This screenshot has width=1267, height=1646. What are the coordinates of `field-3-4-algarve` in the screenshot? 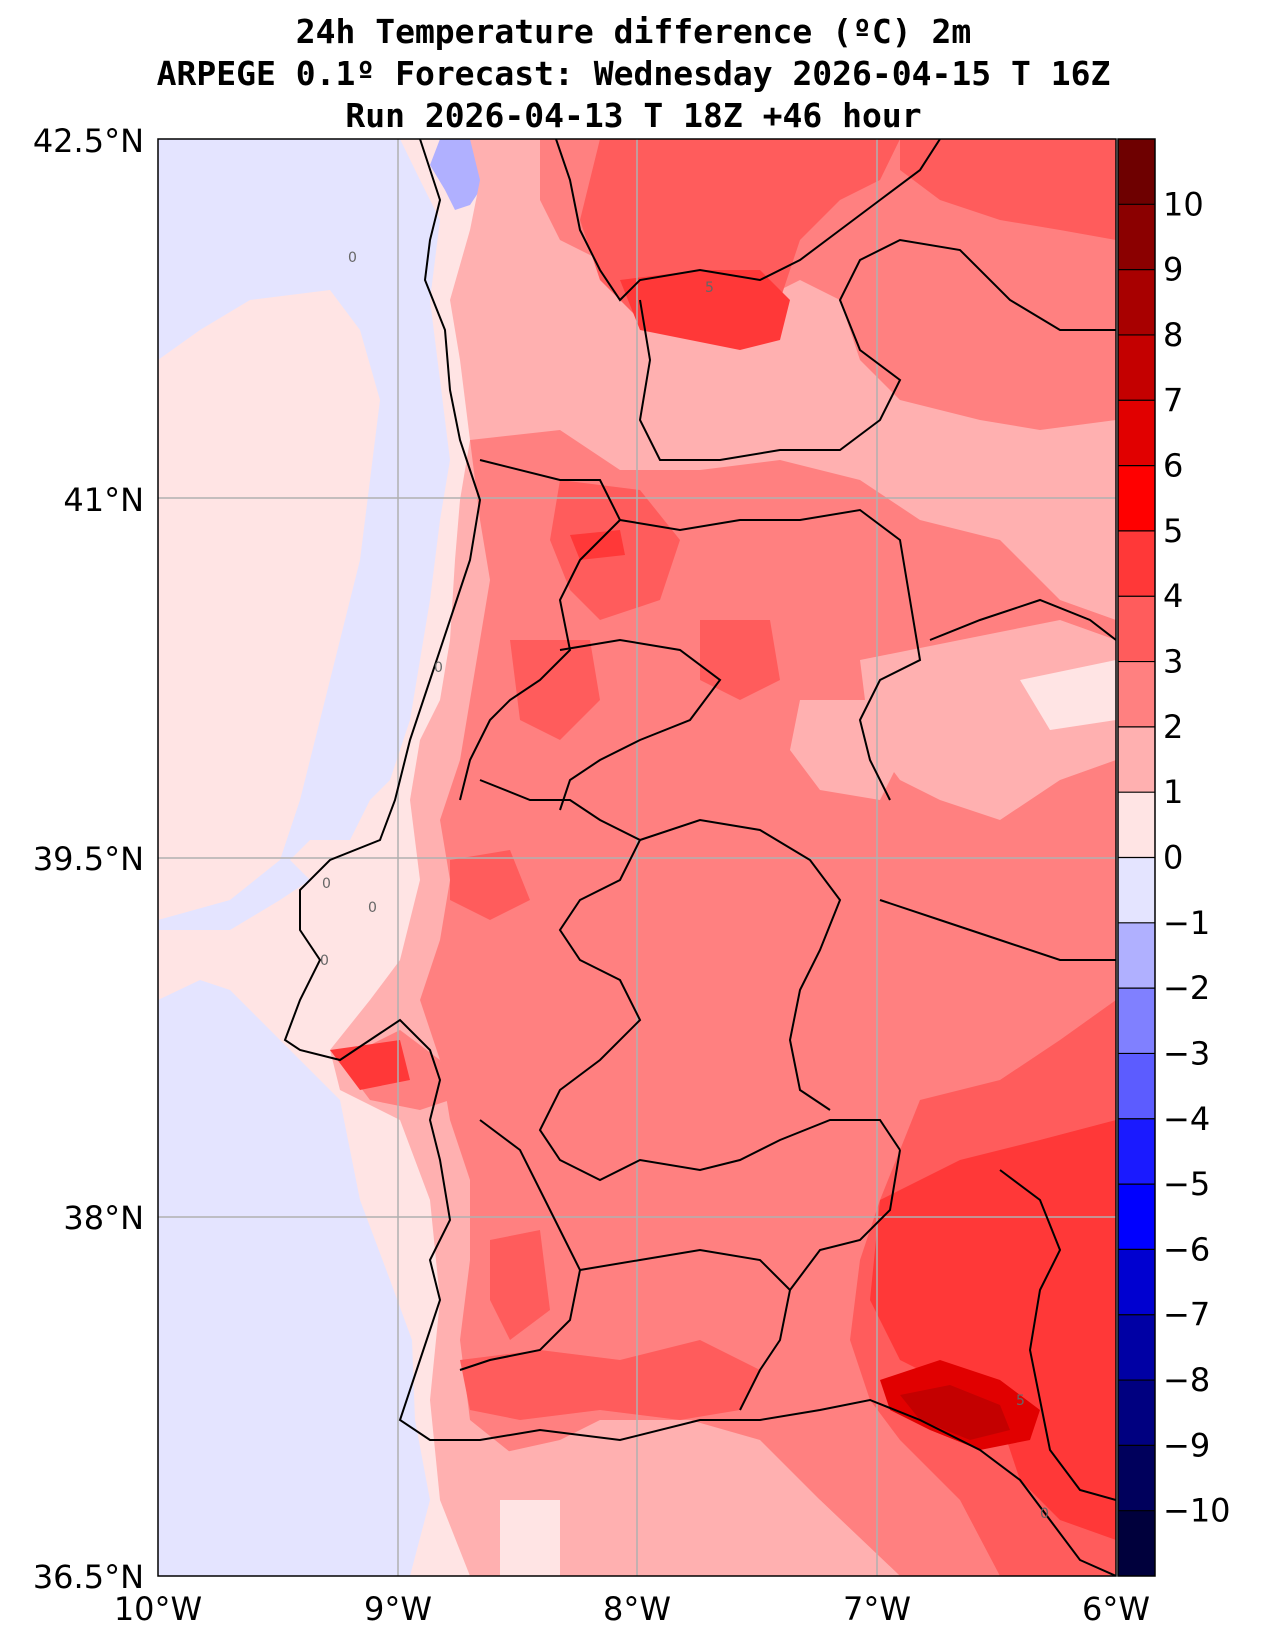 It's located at (610, 1380).